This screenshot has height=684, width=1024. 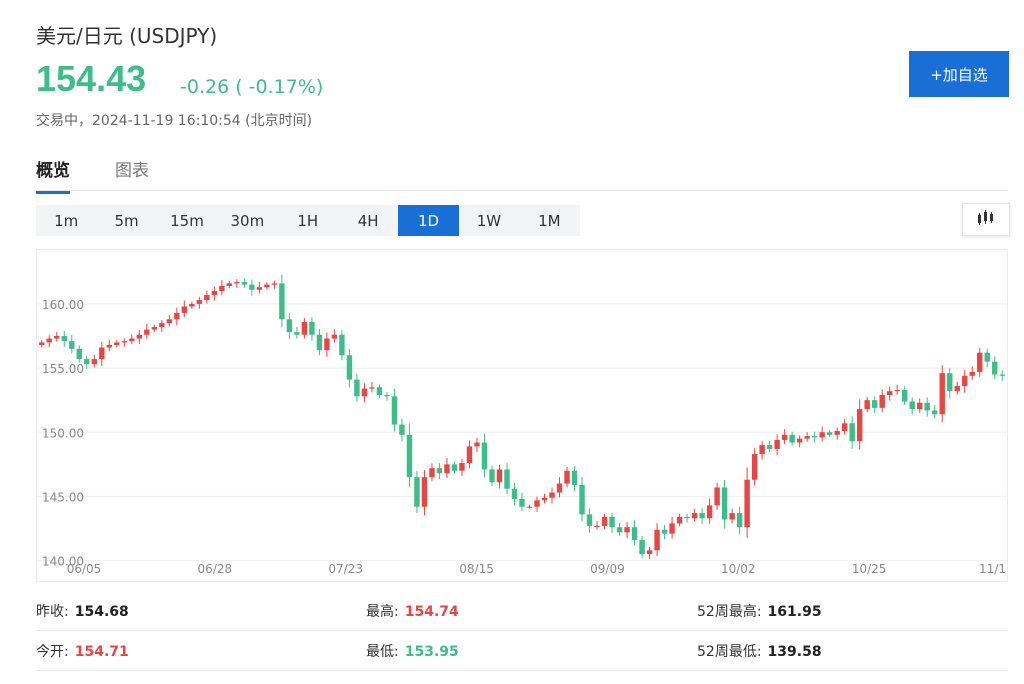 What do you see at coordinates (63, 433) in the screenshot?
I see `y-tick-label: 150.00` at bounding box center [63, 433].